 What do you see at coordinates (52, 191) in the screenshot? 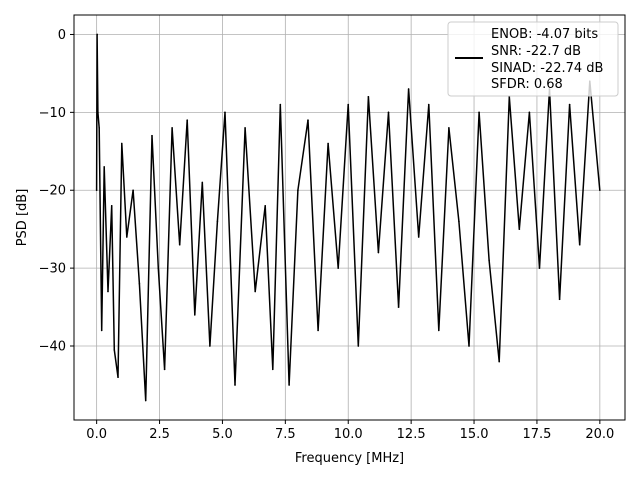
I see `y-tick-label: −20` at bounding box center [52, 191].